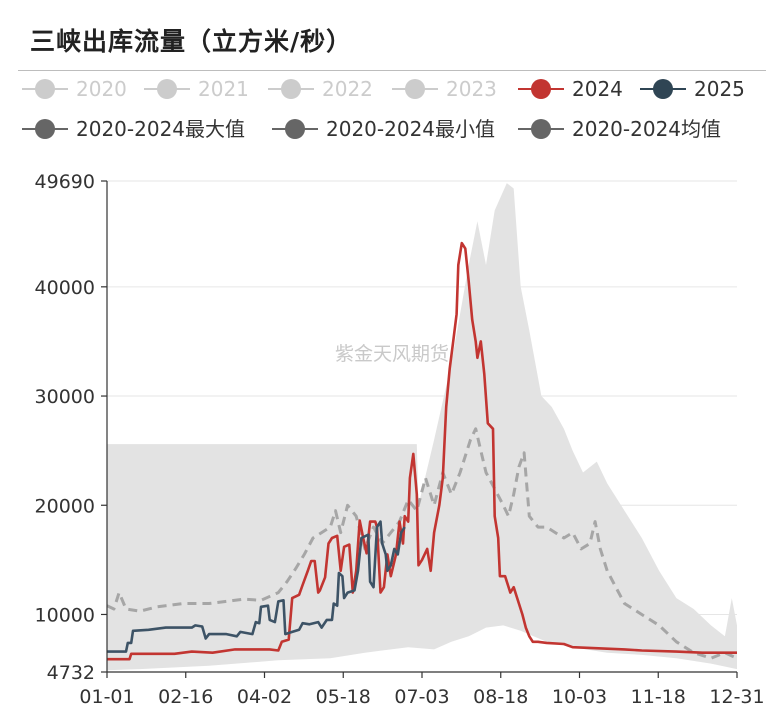 This screenshot has height=719, width=784. What do you see at coordinates (65, 288) in the screenshot?
I see `y-tick-label: 40000` at bounding box center [65, 288].